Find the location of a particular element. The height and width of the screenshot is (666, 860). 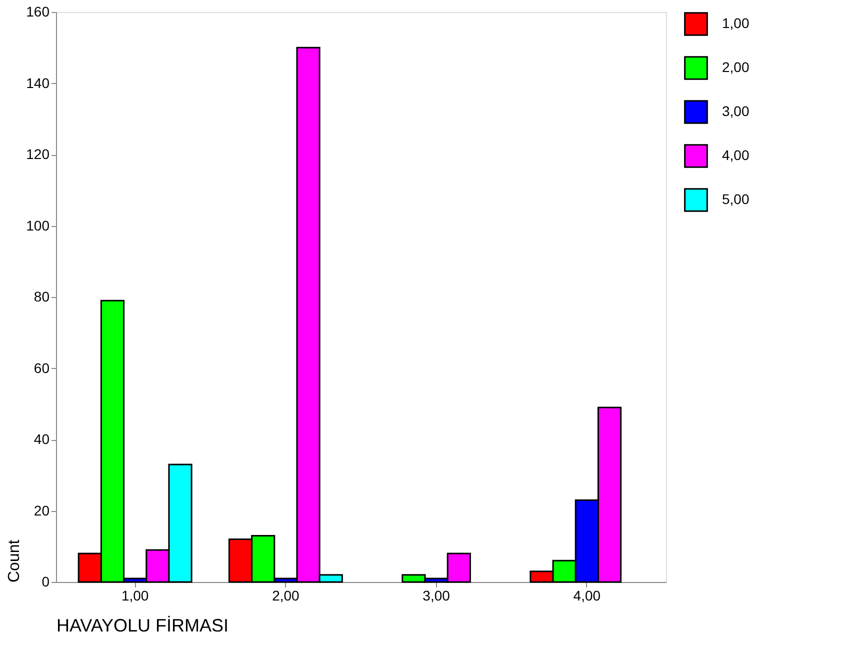

x-tick-label: 4,00 is located at coordinates (587, 596).